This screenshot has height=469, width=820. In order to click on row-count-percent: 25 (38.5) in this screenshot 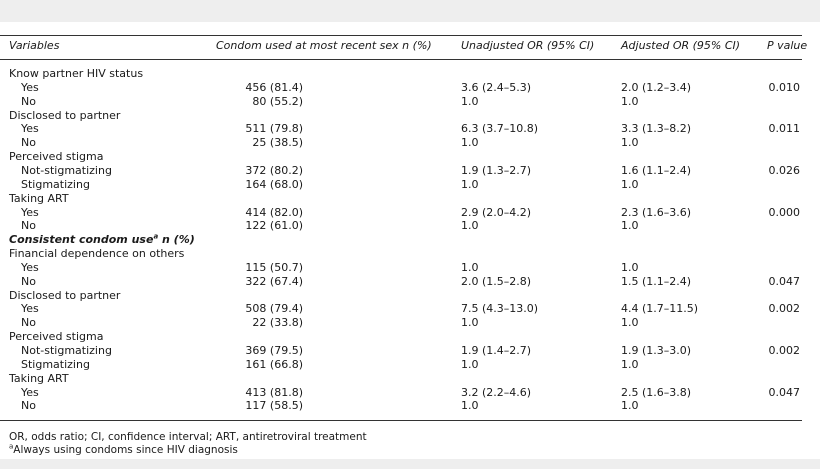, I will do `click(277, 143)`.